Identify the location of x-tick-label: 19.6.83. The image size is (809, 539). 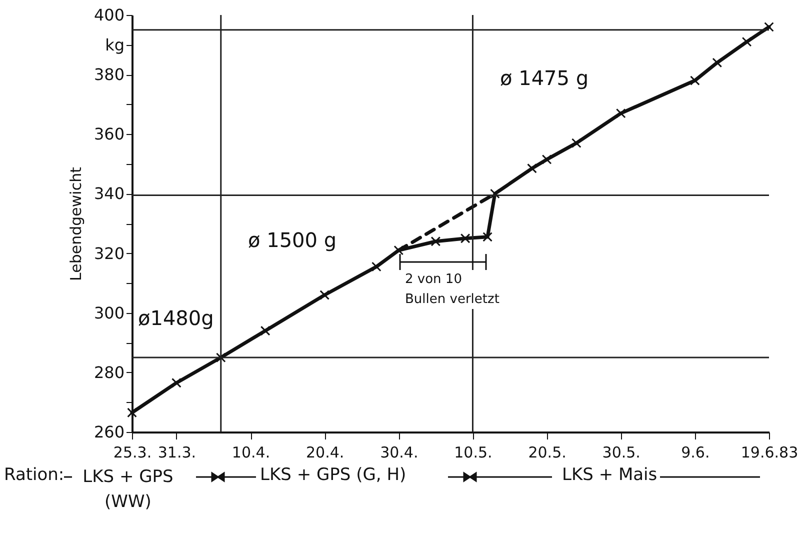
(769, 453).